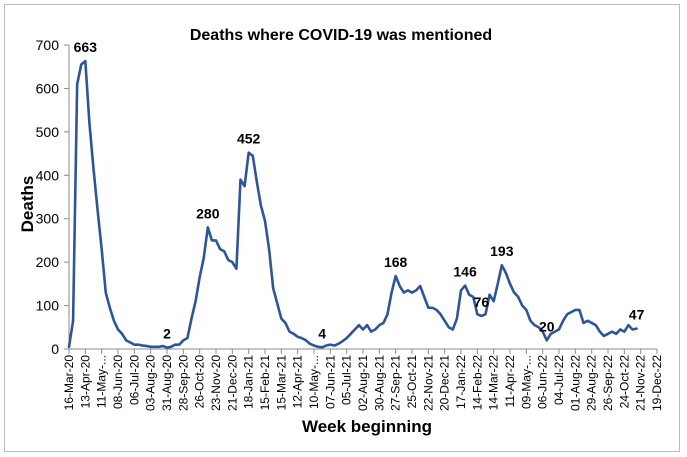 The width and height of the screenshot is (687, 457). What do you see at coordinates (502, 251) in the screenshot?
I see `data-label: 193` at bounding box center [502, 251].